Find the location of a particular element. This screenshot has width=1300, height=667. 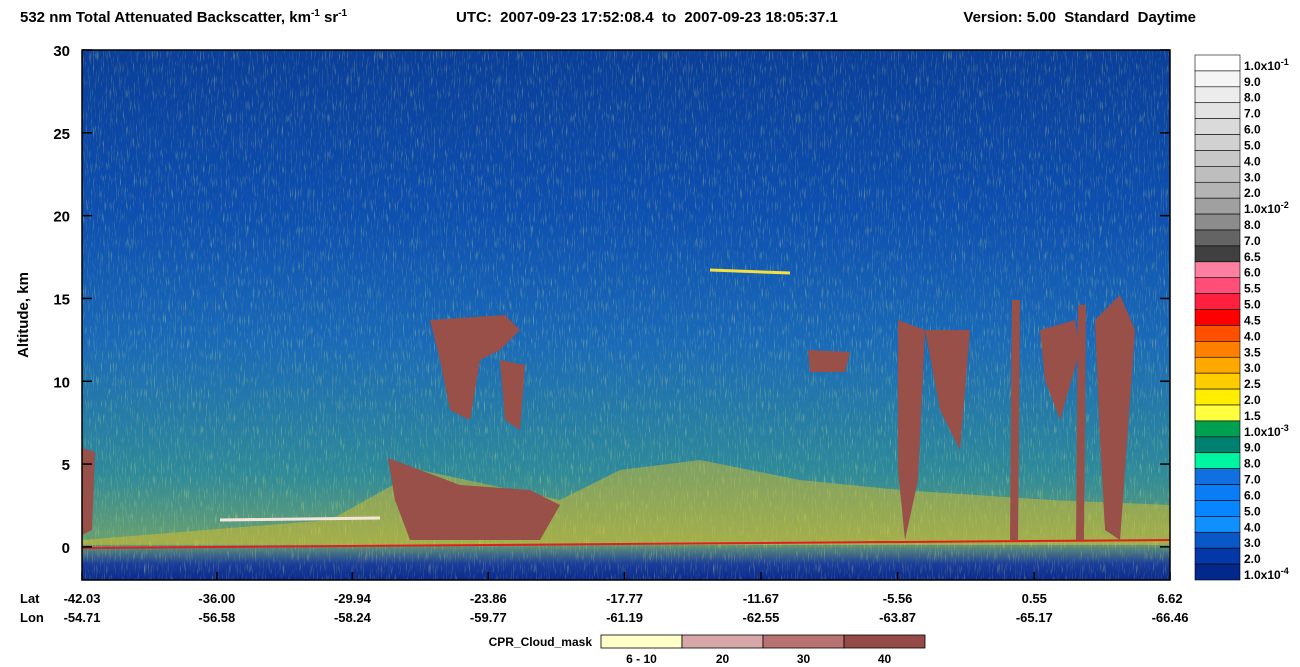

y-tick-label: 10 is located at coordinates (61, 382).